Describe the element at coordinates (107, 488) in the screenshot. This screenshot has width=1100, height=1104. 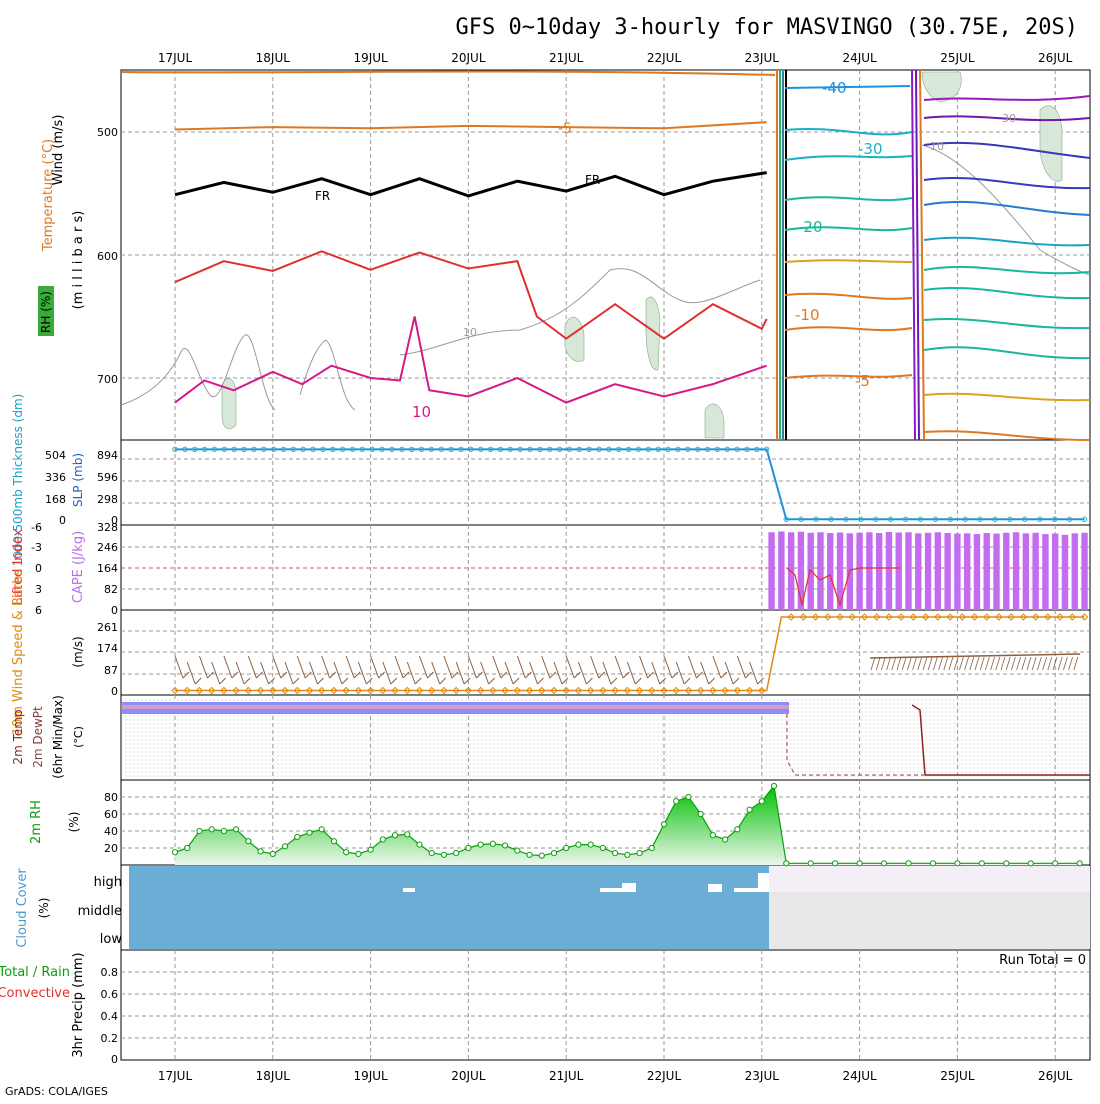
I see `thickness-yticks-right: 894 596 298 0` at that location.